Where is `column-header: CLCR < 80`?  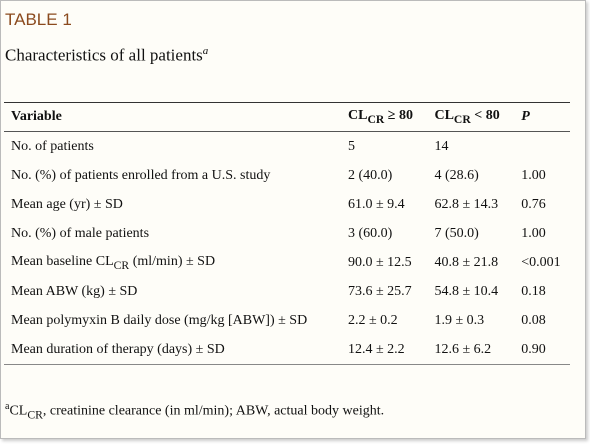
column-header: CLCR < 80 is located at coordinates (471, 117).